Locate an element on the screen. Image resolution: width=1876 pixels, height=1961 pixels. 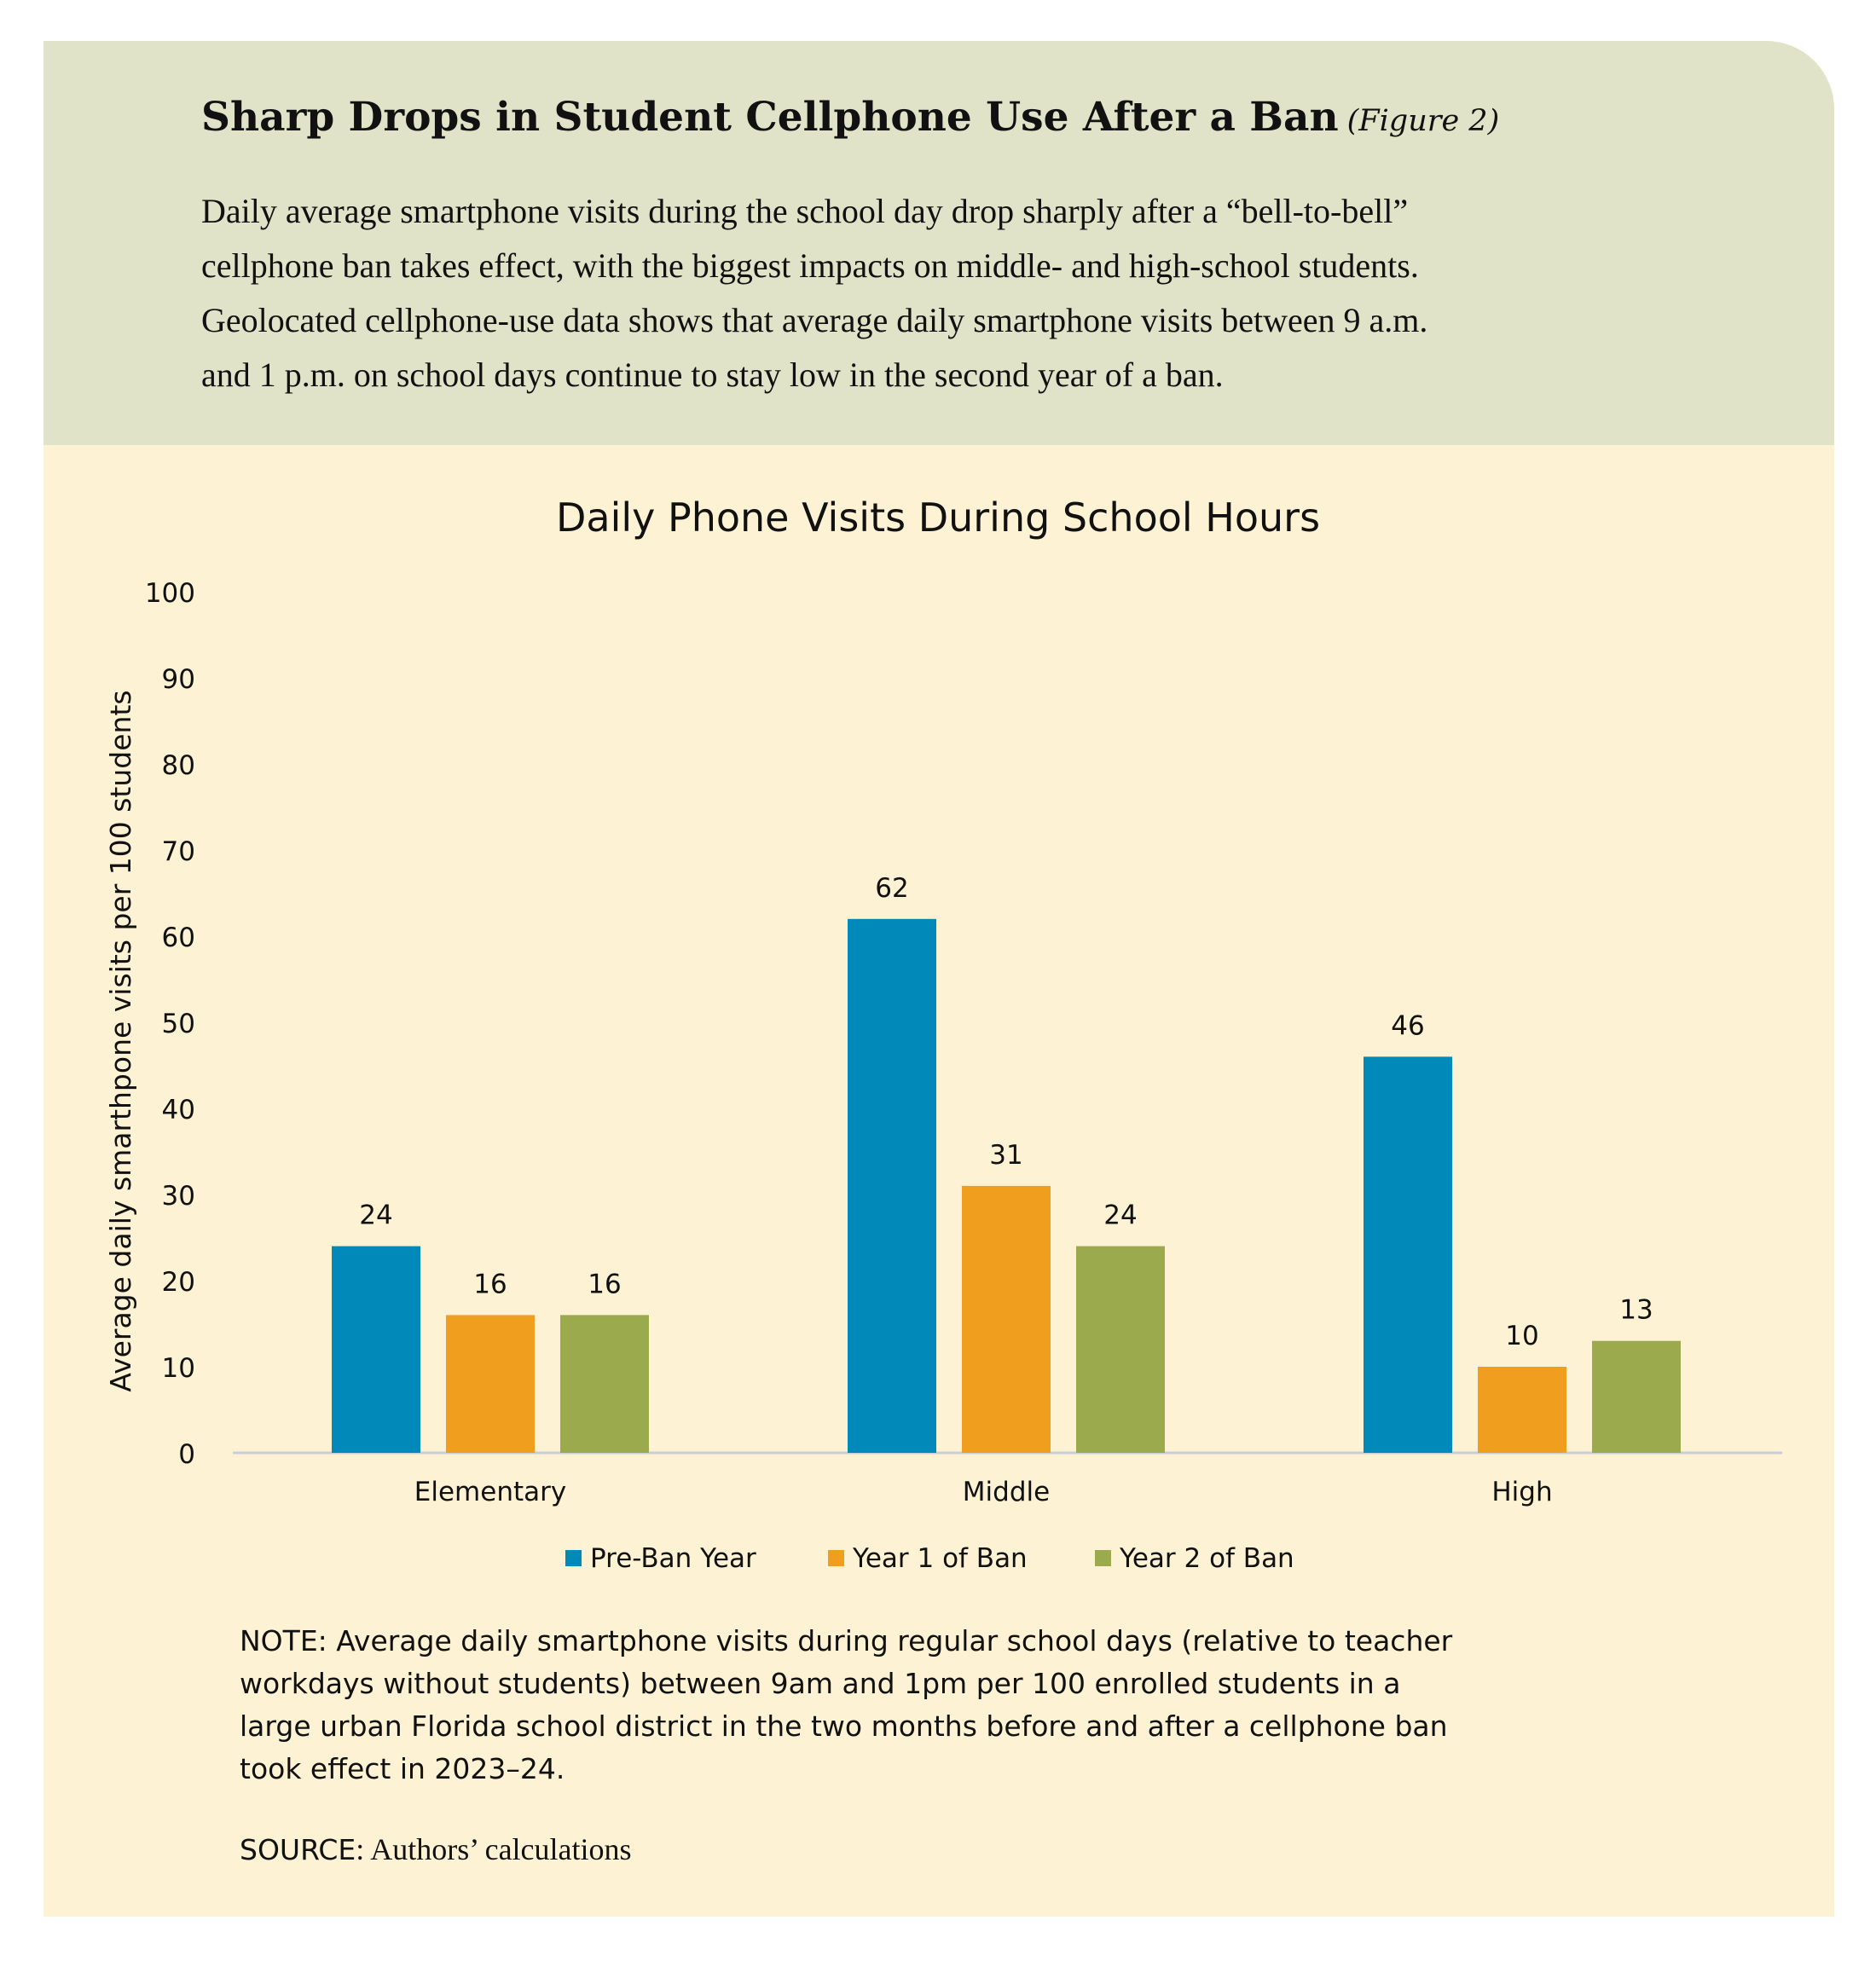
x-tick-label: Elementary is located at coordinates (490, 1492).